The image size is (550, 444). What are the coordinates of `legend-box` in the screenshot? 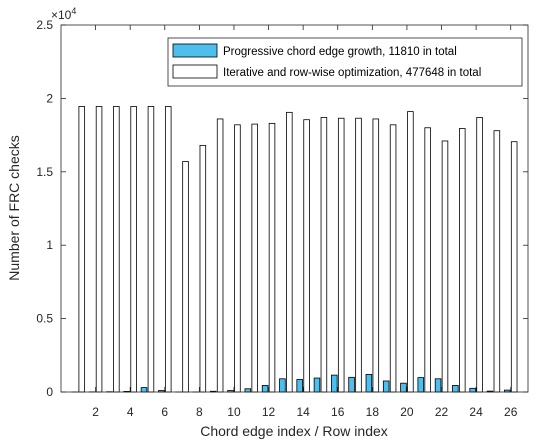 It's located at (345, 62).